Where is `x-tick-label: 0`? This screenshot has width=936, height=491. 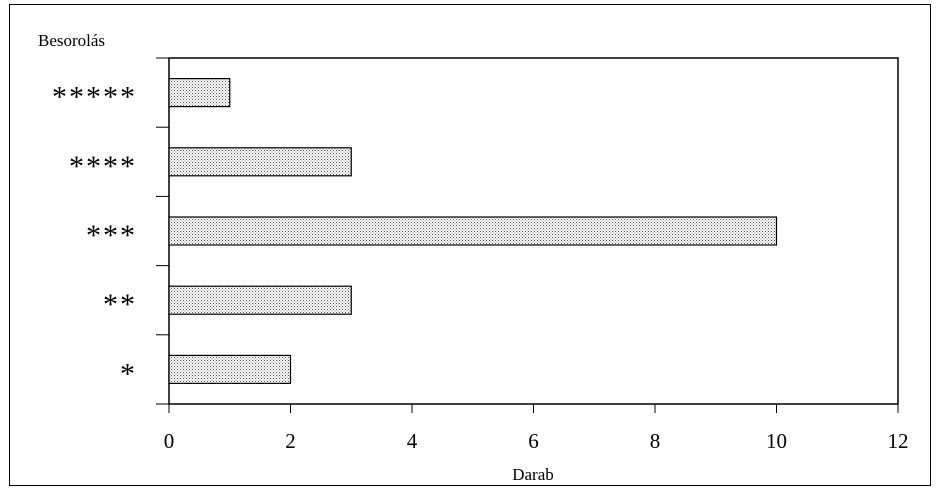
x-tick-label: 0 is located at coordinates (169, 441).